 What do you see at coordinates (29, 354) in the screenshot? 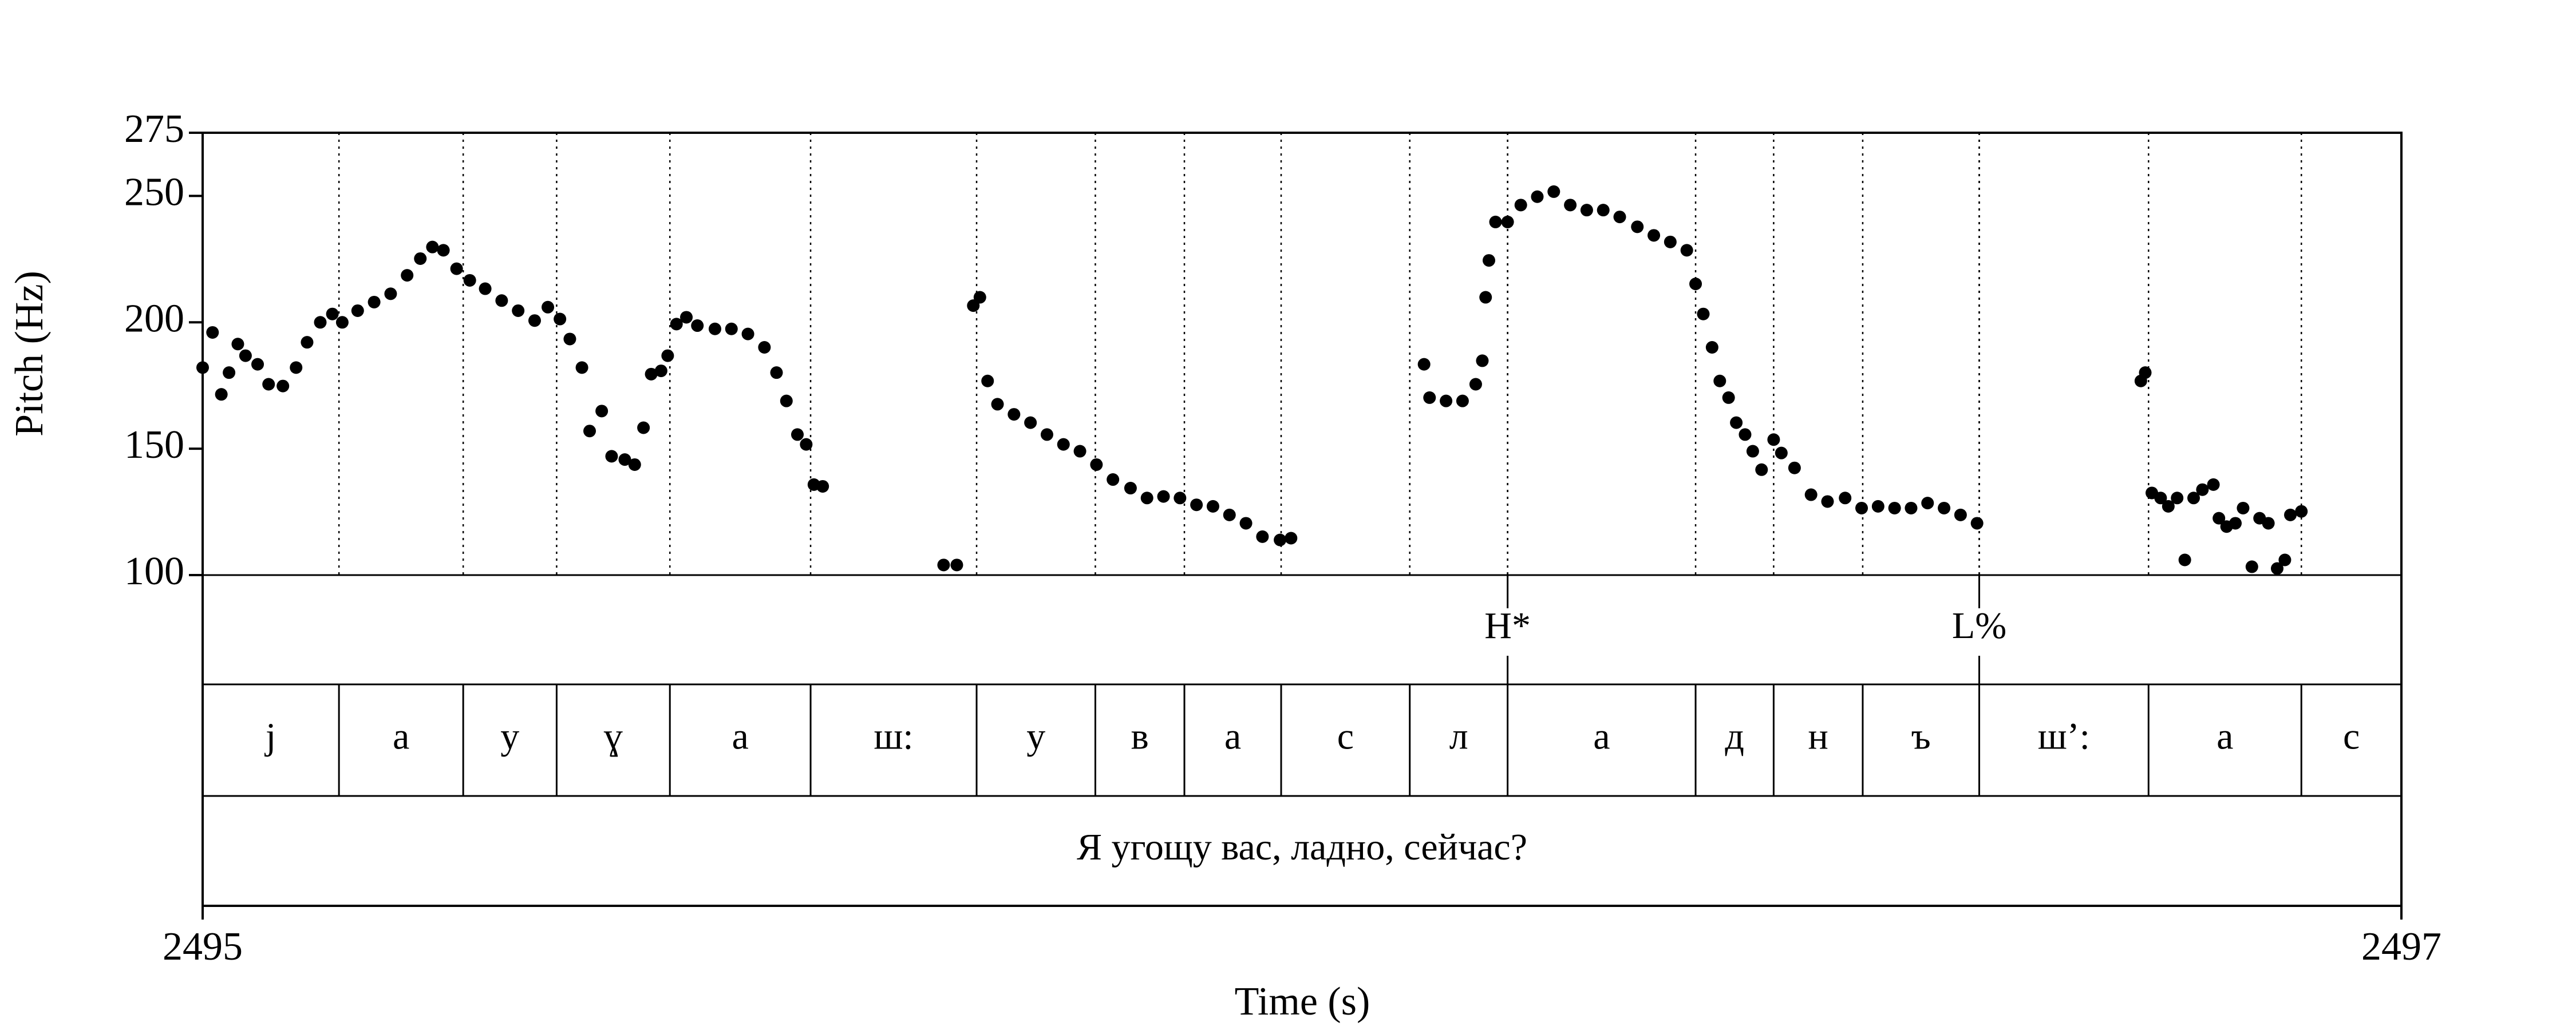
I see `y-axis-label: Pitch (Hz)` at bounding box center [29, 354].